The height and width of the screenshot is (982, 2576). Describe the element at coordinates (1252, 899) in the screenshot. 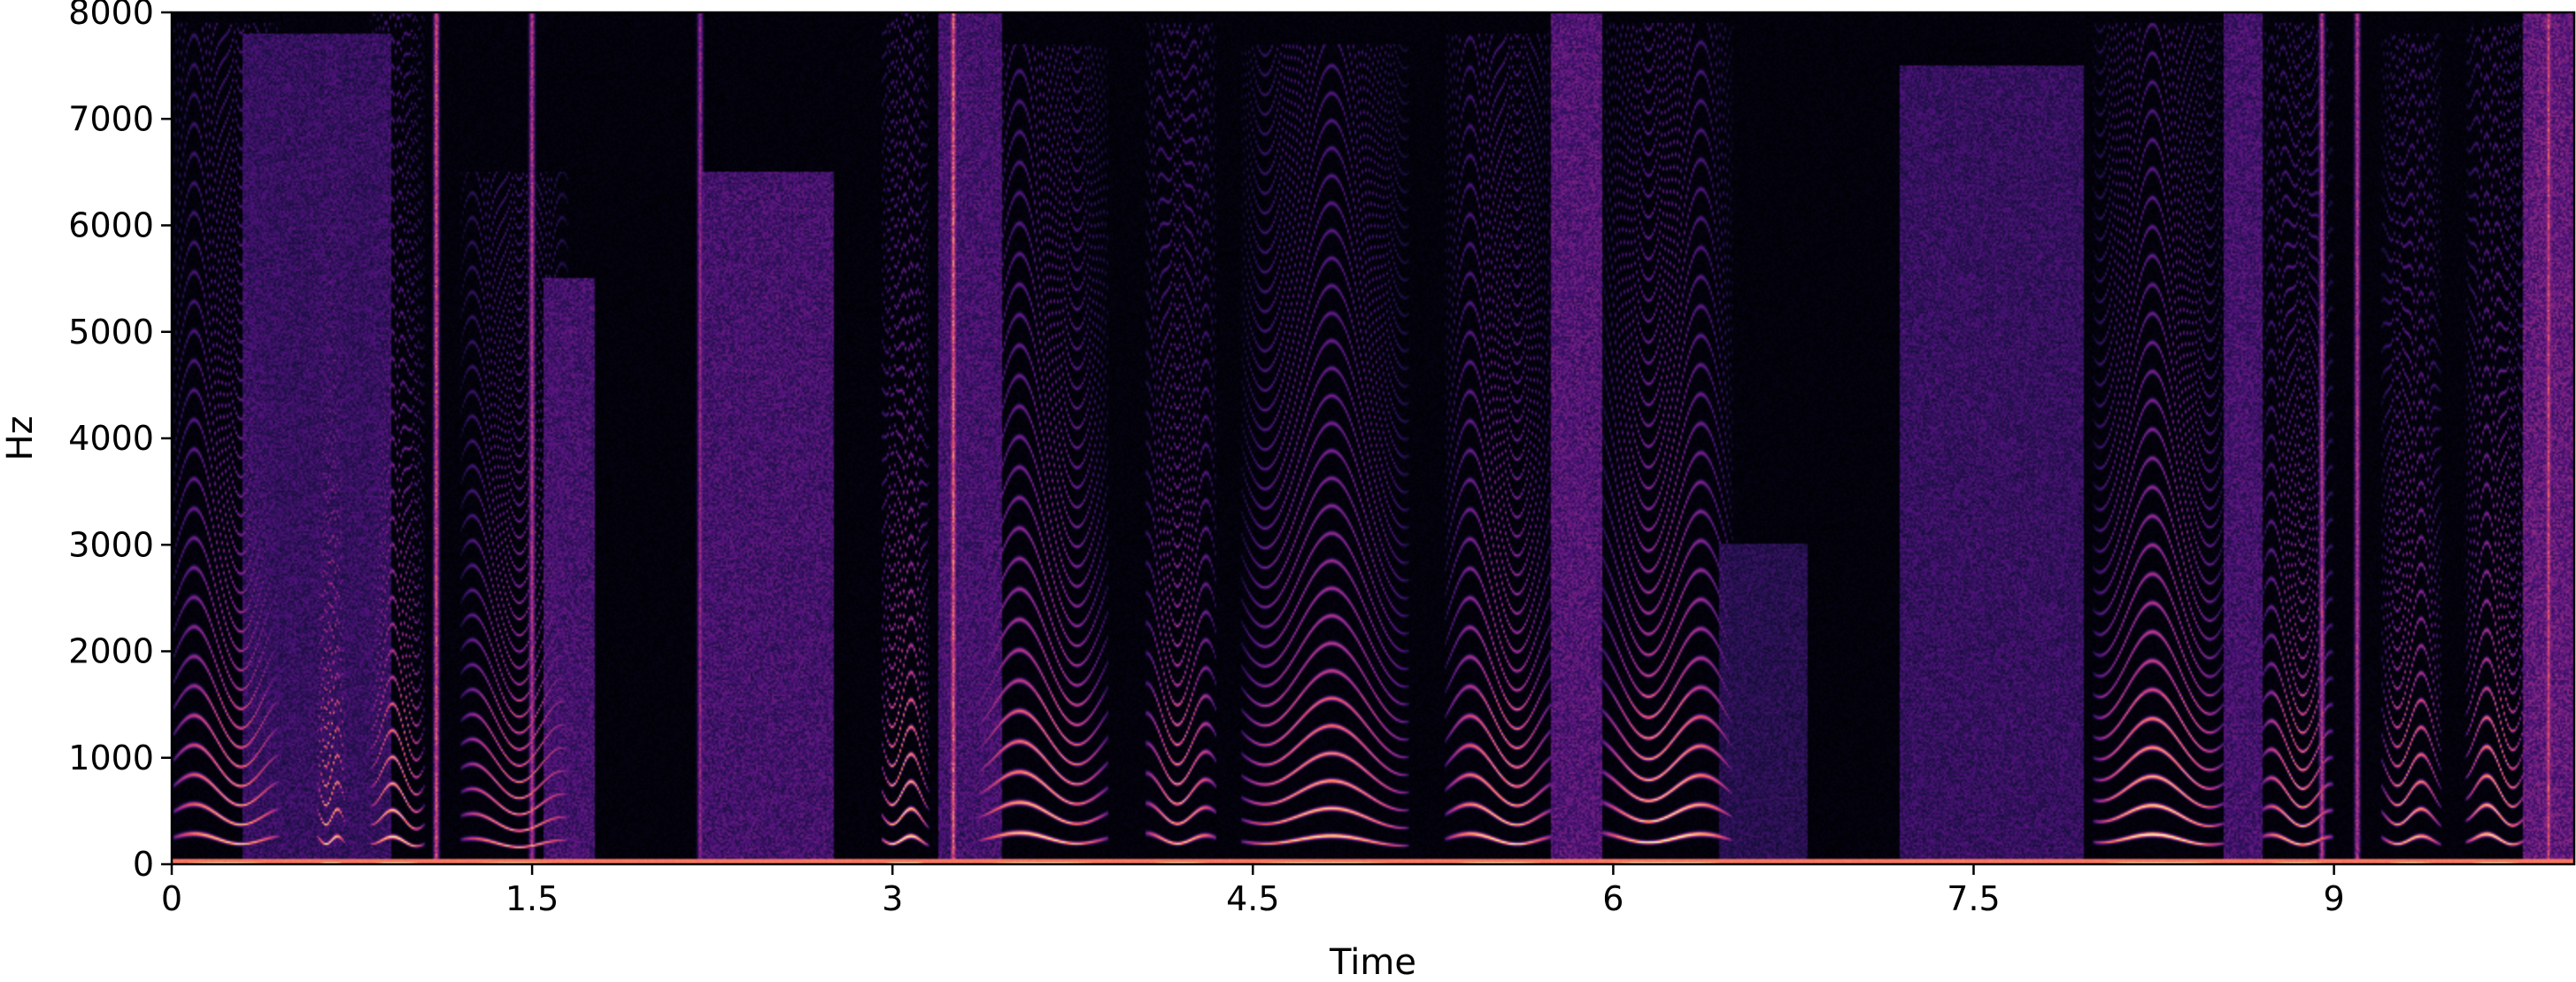

I see `x-tick-label: 4.5` at that location.